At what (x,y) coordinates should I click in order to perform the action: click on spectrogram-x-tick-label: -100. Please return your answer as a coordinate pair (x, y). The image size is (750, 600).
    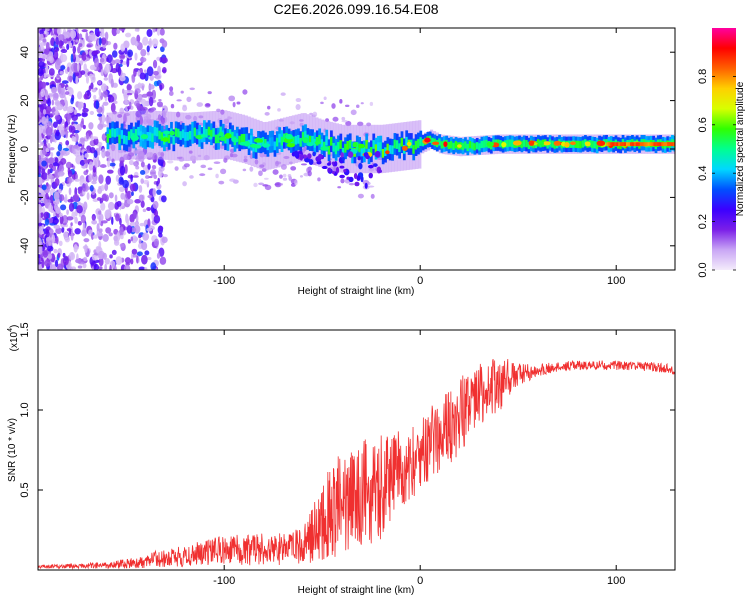
    Looking at the image, I should click on (224, 281).